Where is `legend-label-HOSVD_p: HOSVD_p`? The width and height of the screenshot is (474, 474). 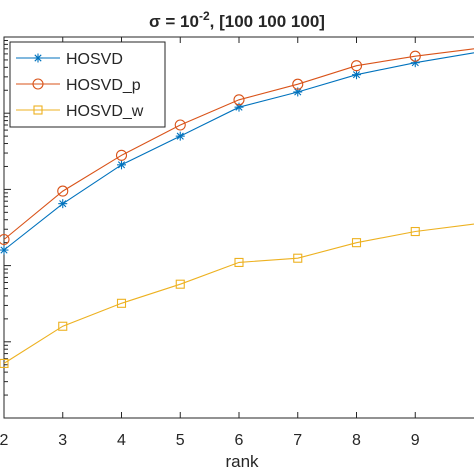 legend-label-HOSVD_p: HOSVD_p is located at coordinates (103, 85).